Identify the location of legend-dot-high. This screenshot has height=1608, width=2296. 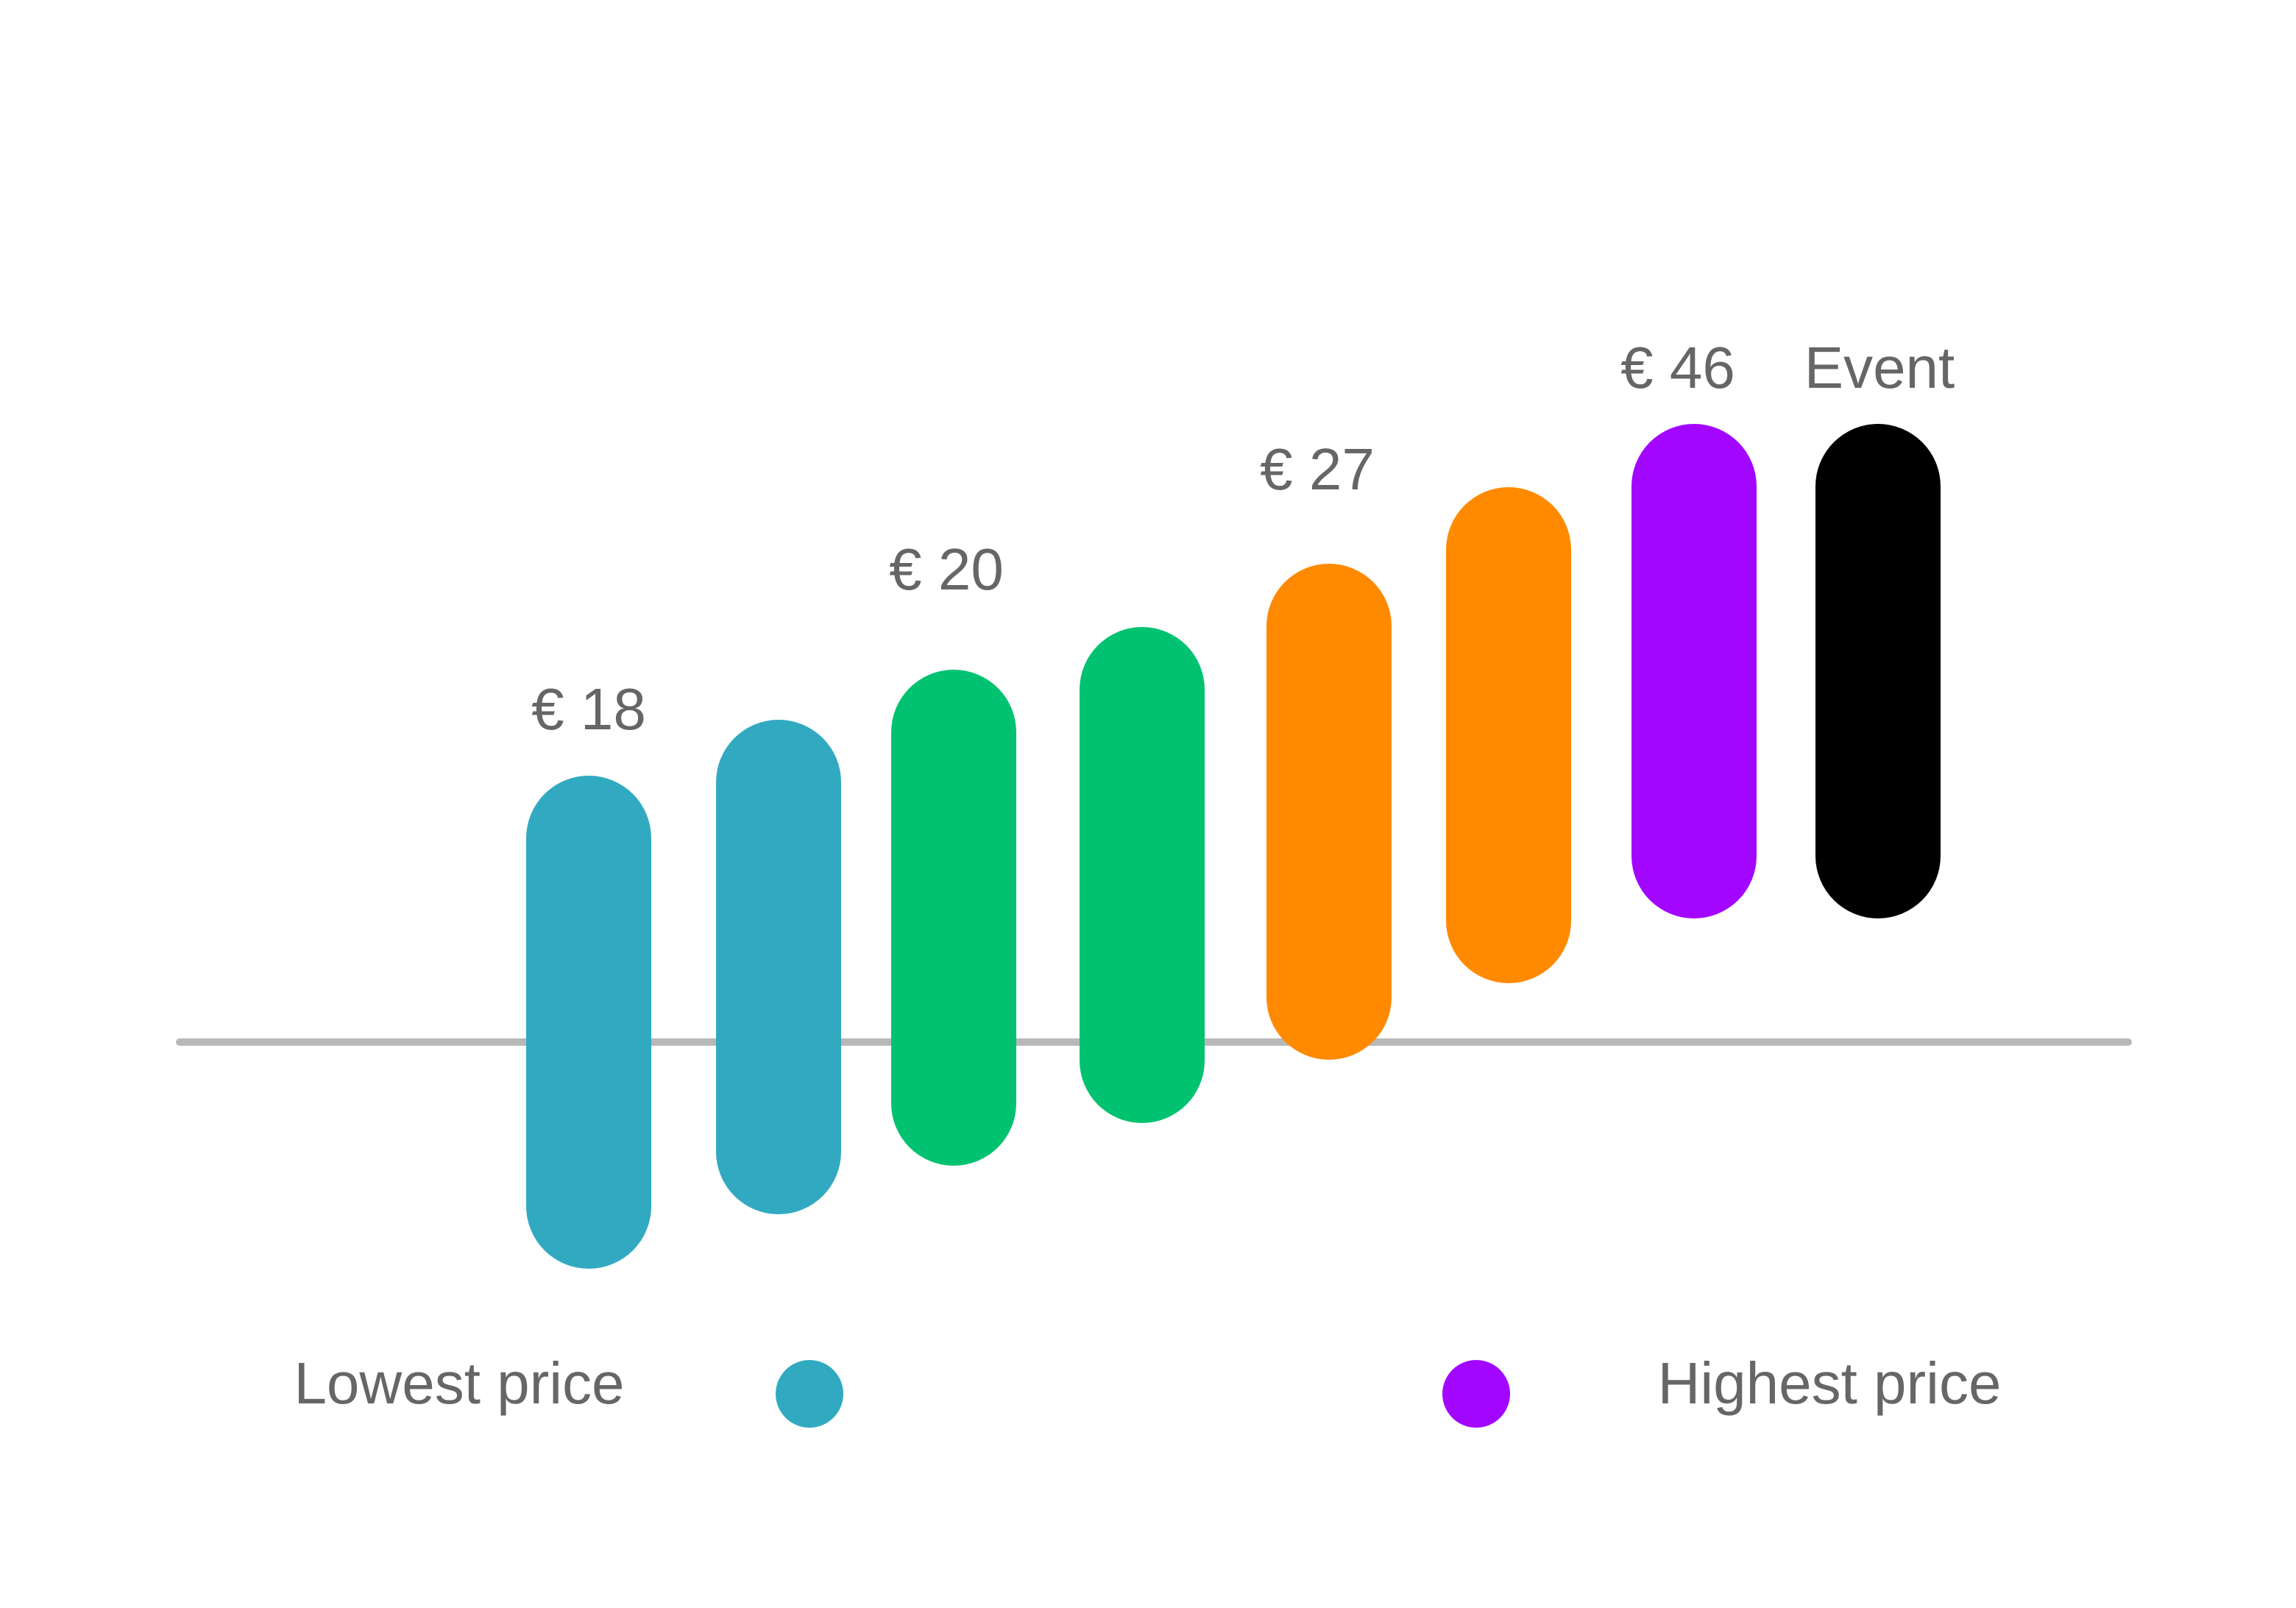
(1476, 1394).